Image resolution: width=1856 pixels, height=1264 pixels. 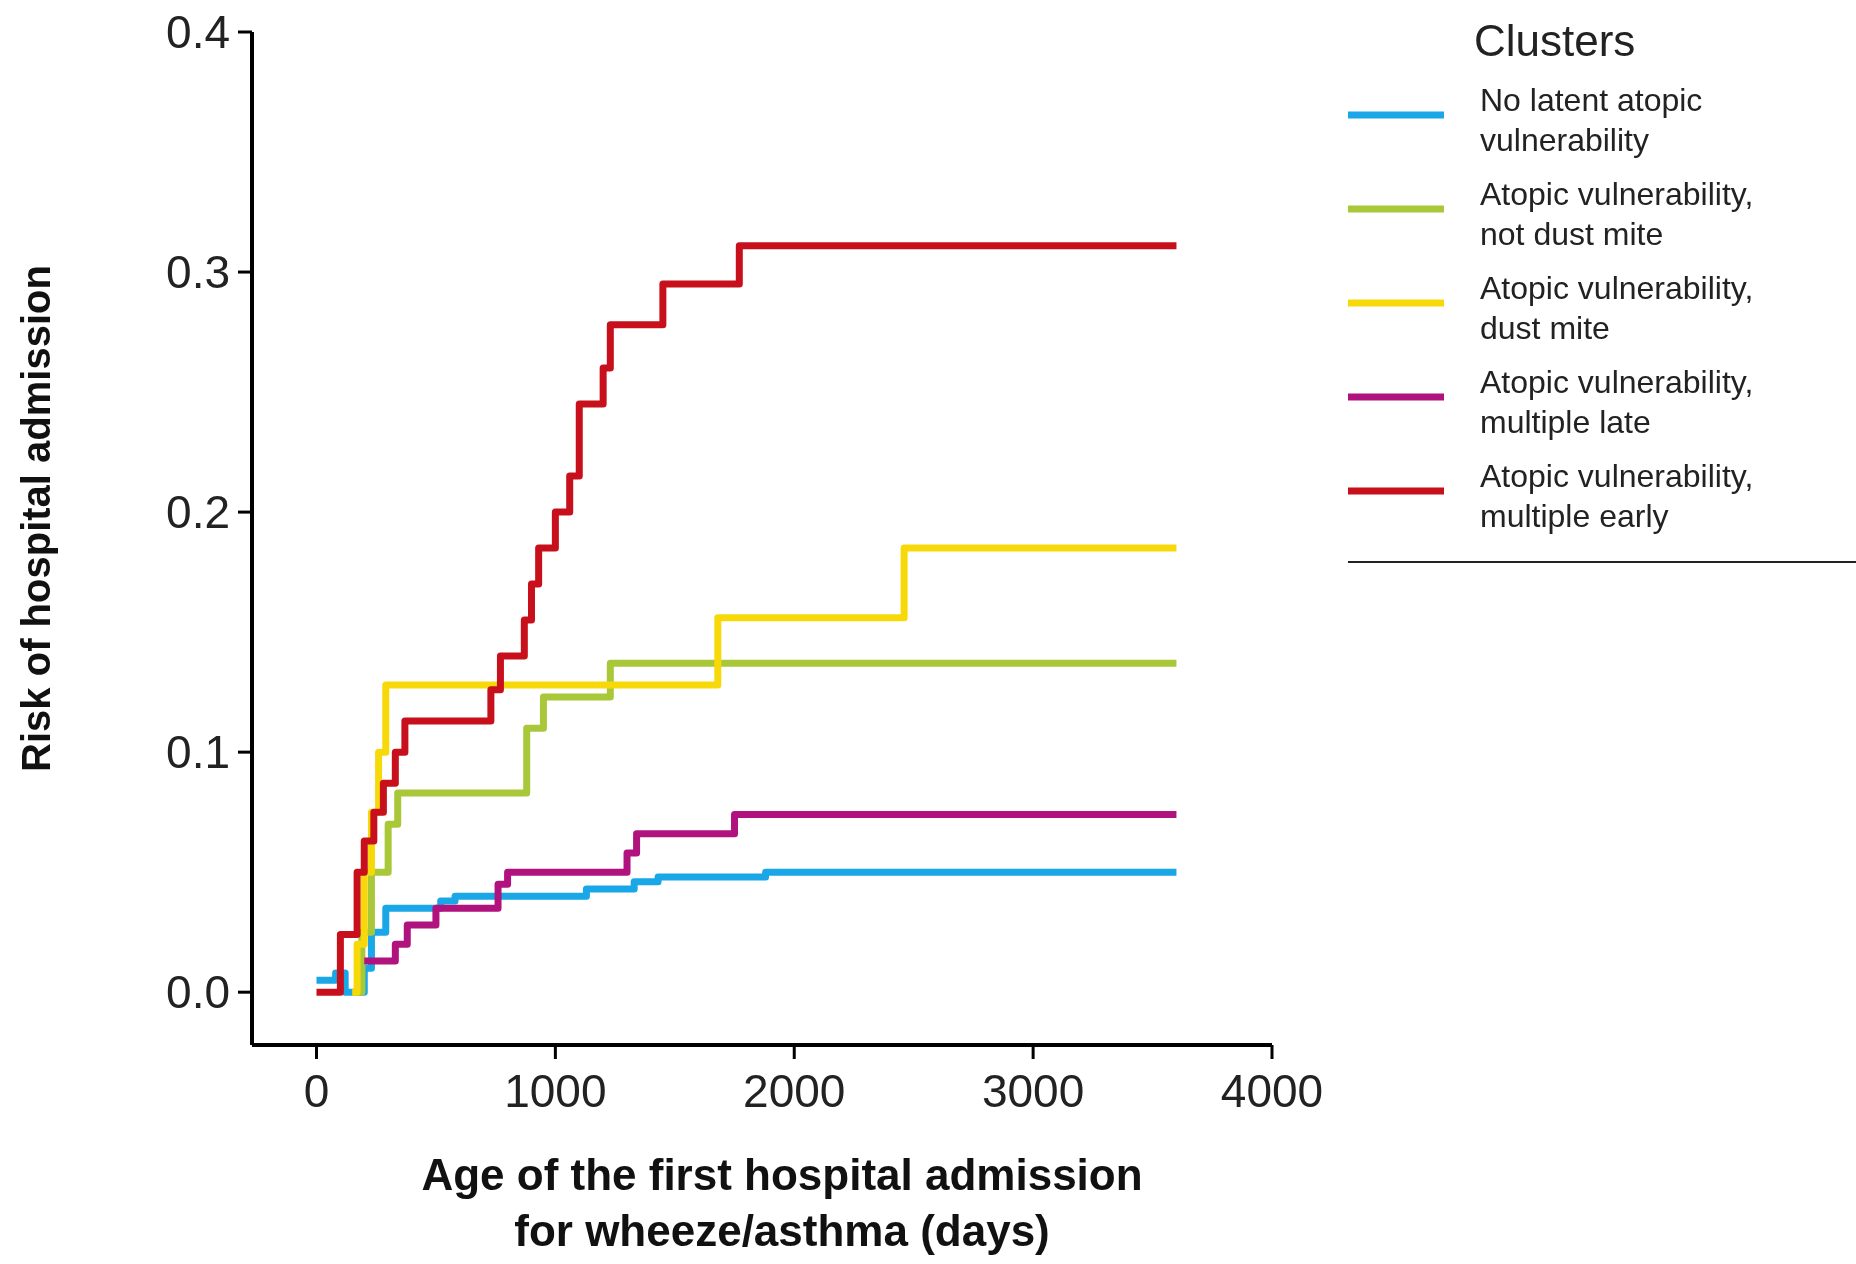 I want to click on y-axis-title: Risk of hospital admission, so click(x=36, y=518).